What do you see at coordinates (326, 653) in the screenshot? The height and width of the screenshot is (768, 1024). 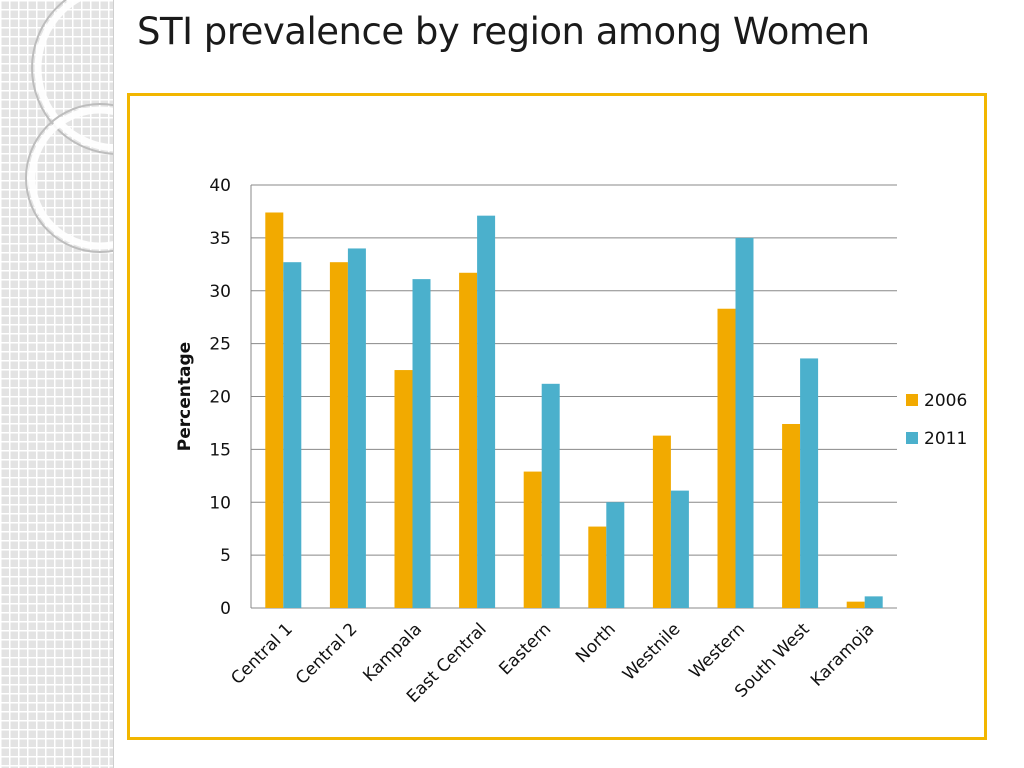 I see `x-tick-label: Central 2` at bounding box center [326, 653].